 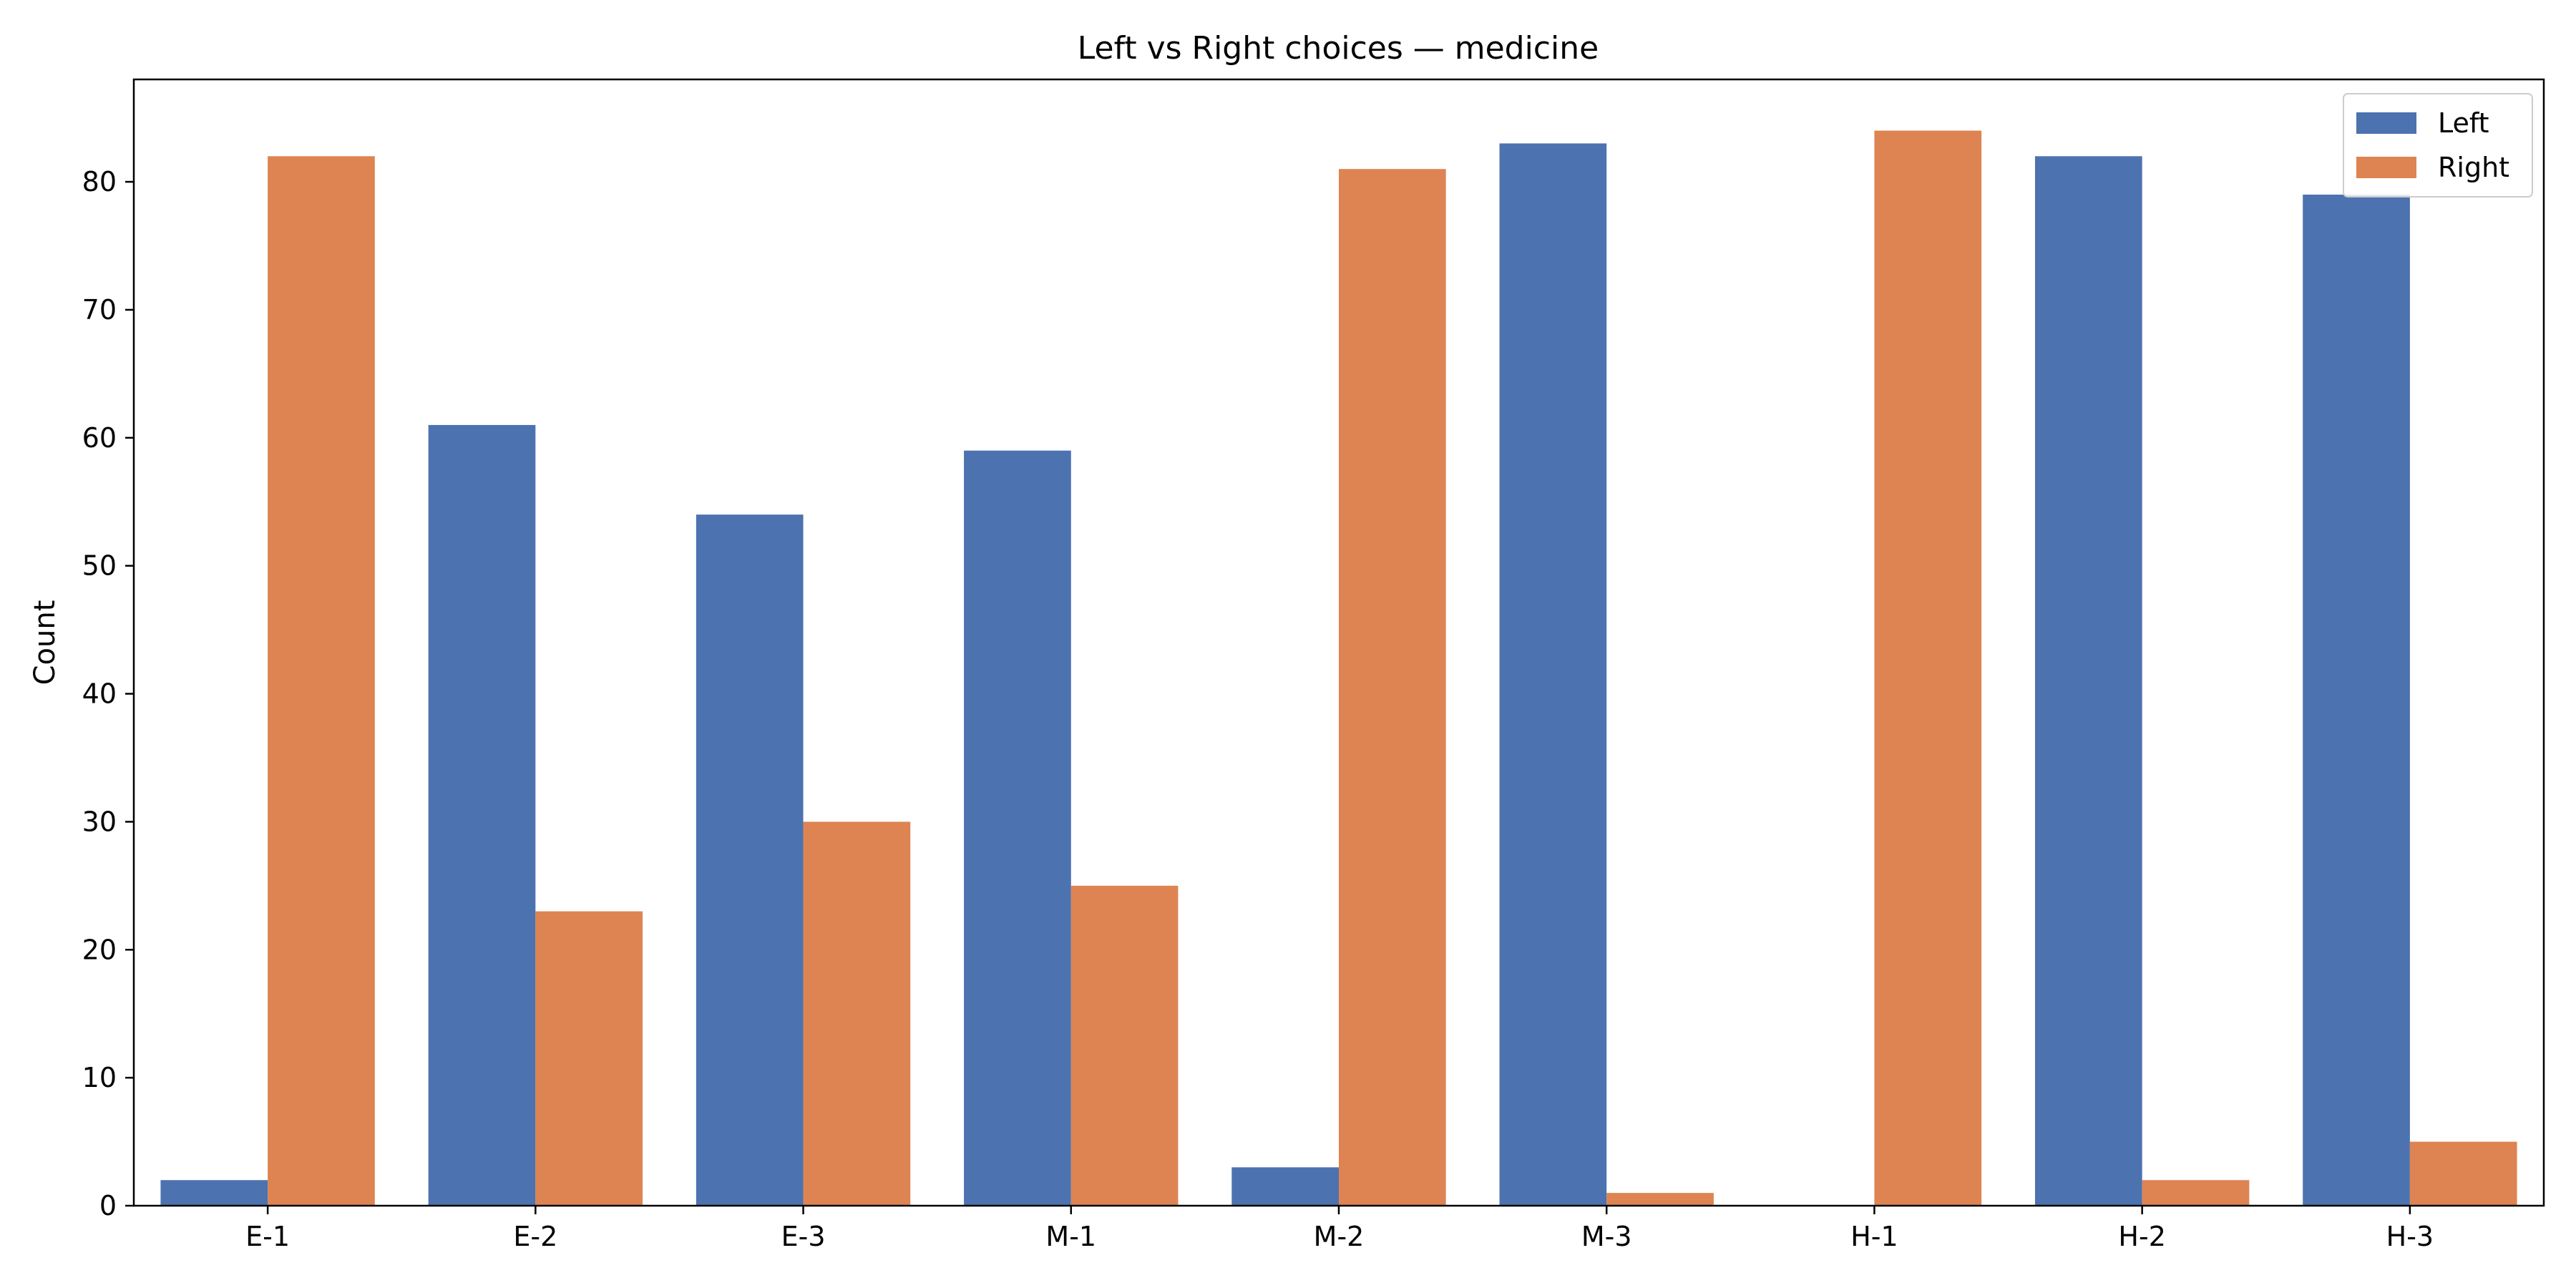 I want to click on x-axis-ticks: E-1 E-2 E-3 M-1 M-2 M-3 H-1 H-2 H-3, so click(x=1339, y=1229).